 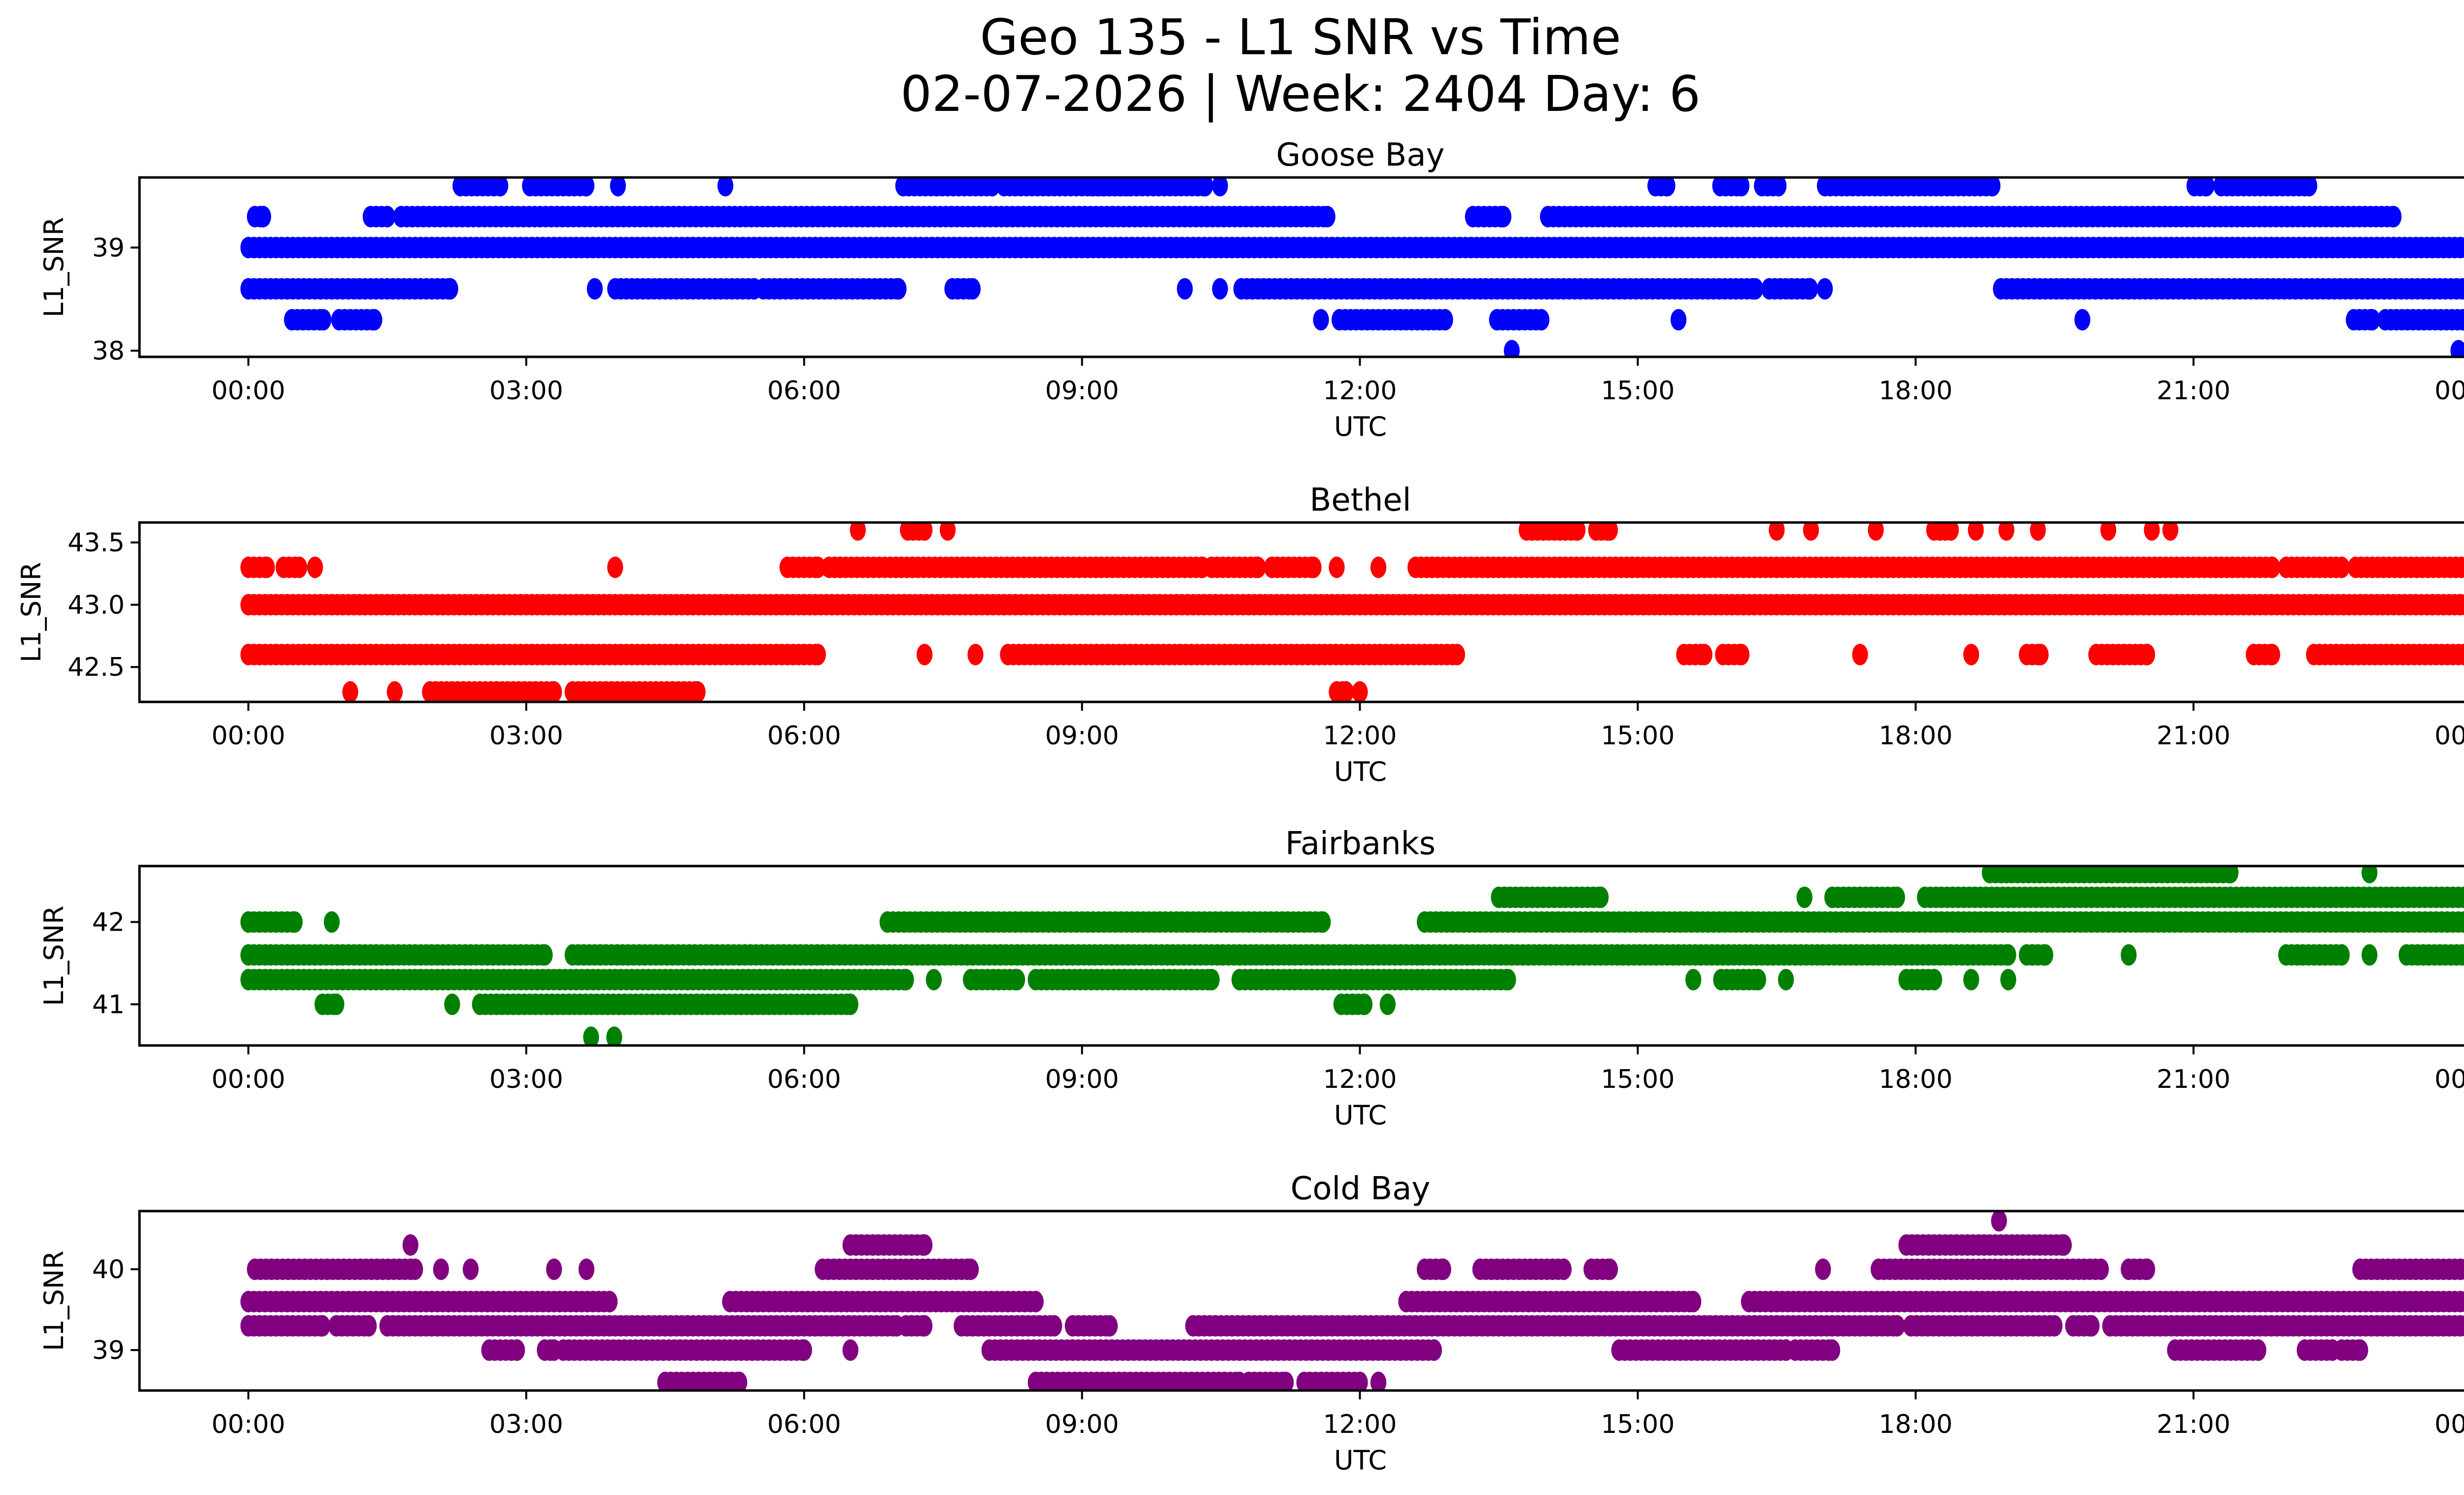 What do you see at coordinates (1360, 155) in the screenshot?
I see `panel-title: Goose Bay` at bounding box center [1360, 155].